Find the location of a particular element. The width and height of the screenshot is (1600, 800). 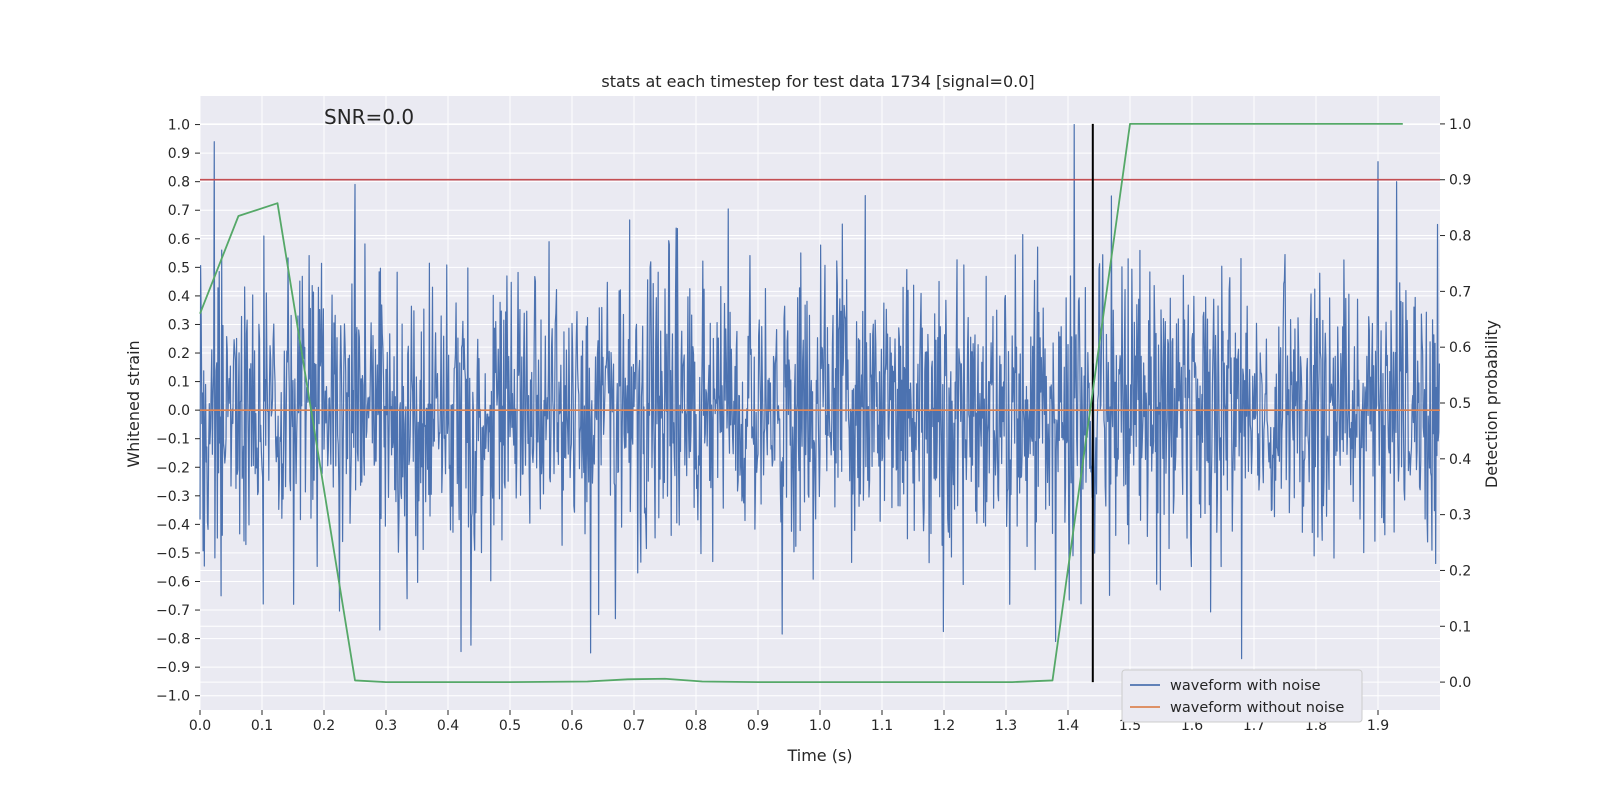

y-tick-label-left: −0.4 is located at coordinates (173, 525).